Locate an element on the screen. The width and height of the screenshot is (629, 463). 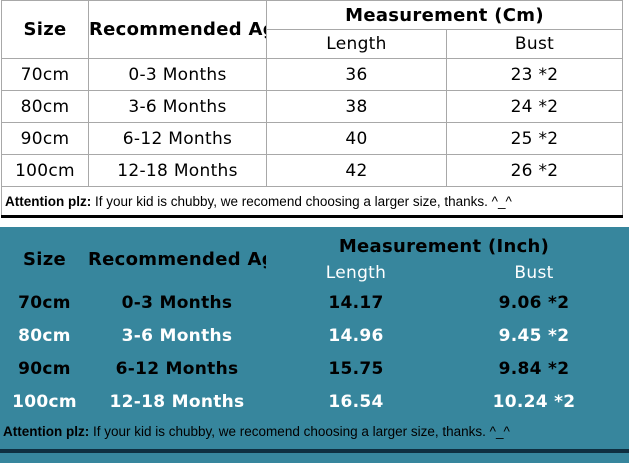
cm-bust-cell: 25 *2 is located at coordinates (534, 138).